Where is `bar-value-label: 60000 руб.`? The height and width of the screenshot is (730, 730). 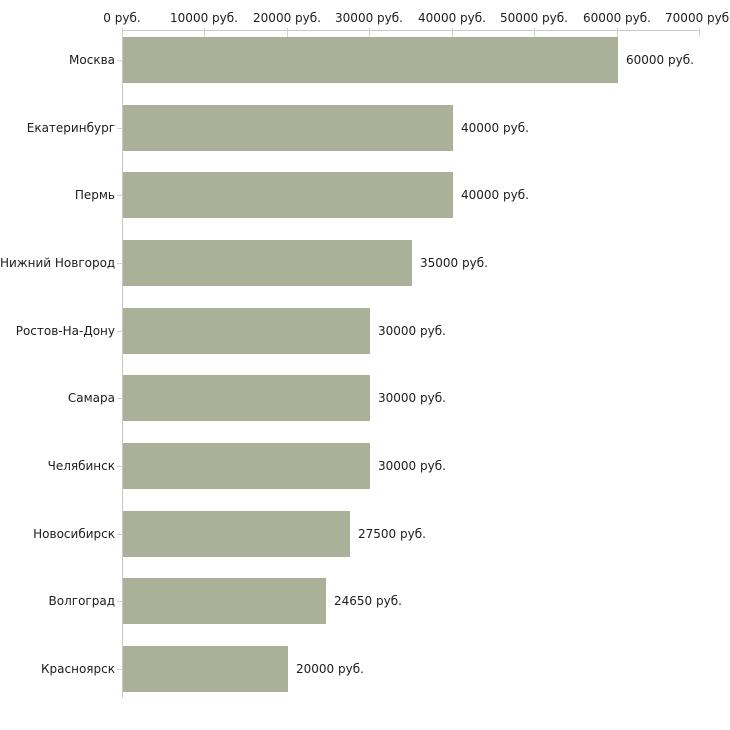
bar-value-label: 60000 руб. is located at coordinates (660, 60).